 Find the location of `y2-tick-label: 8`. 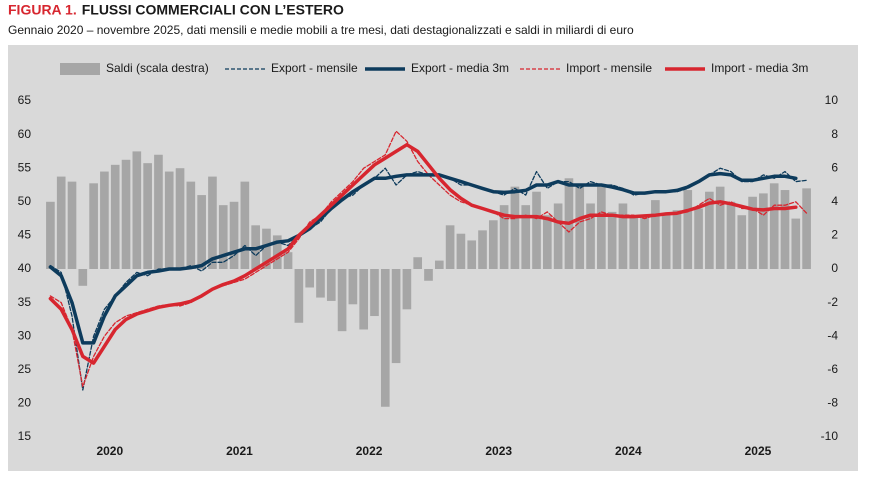

y2-tick-label: 8 is located at coordinates (834, 134).